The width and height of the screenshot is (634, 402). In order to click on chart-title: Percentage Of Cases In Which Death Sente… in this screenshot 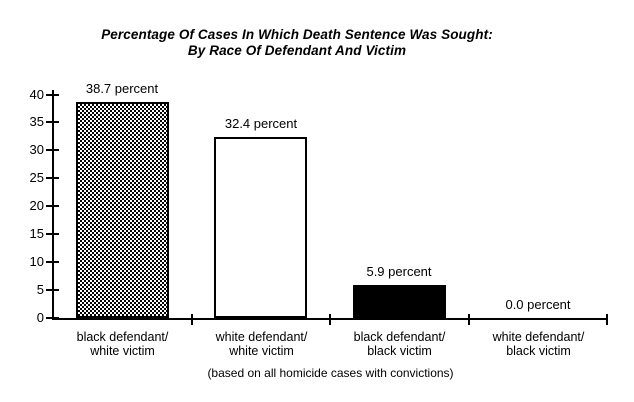, I will do `click(297, 43)`.